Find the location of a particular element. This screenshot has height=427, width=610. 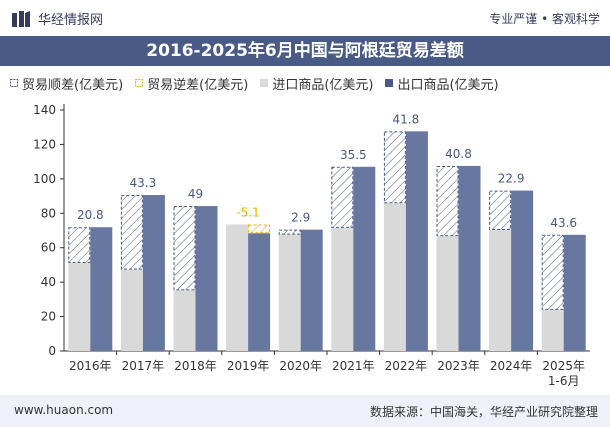

legend-item-imports: 进口商品(亿美元) is located at coordinates (316, 83).